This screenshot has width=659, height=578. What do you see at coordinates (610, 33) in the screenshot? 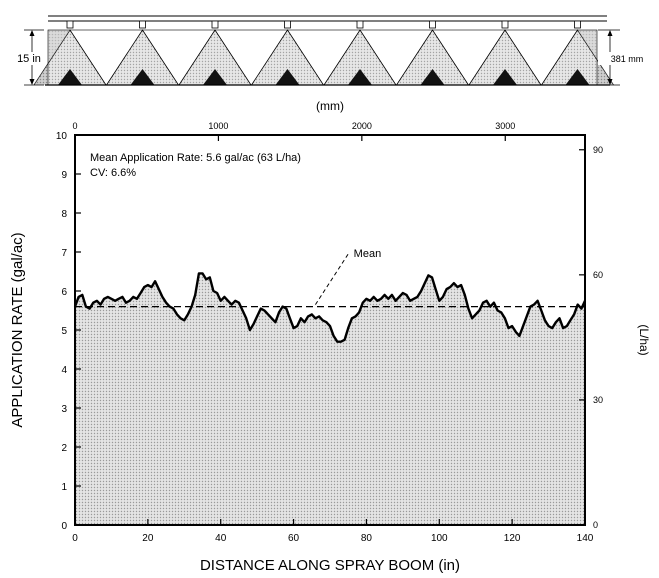
I see `right-dim-arrow-up` at bounding box center [610, 33].